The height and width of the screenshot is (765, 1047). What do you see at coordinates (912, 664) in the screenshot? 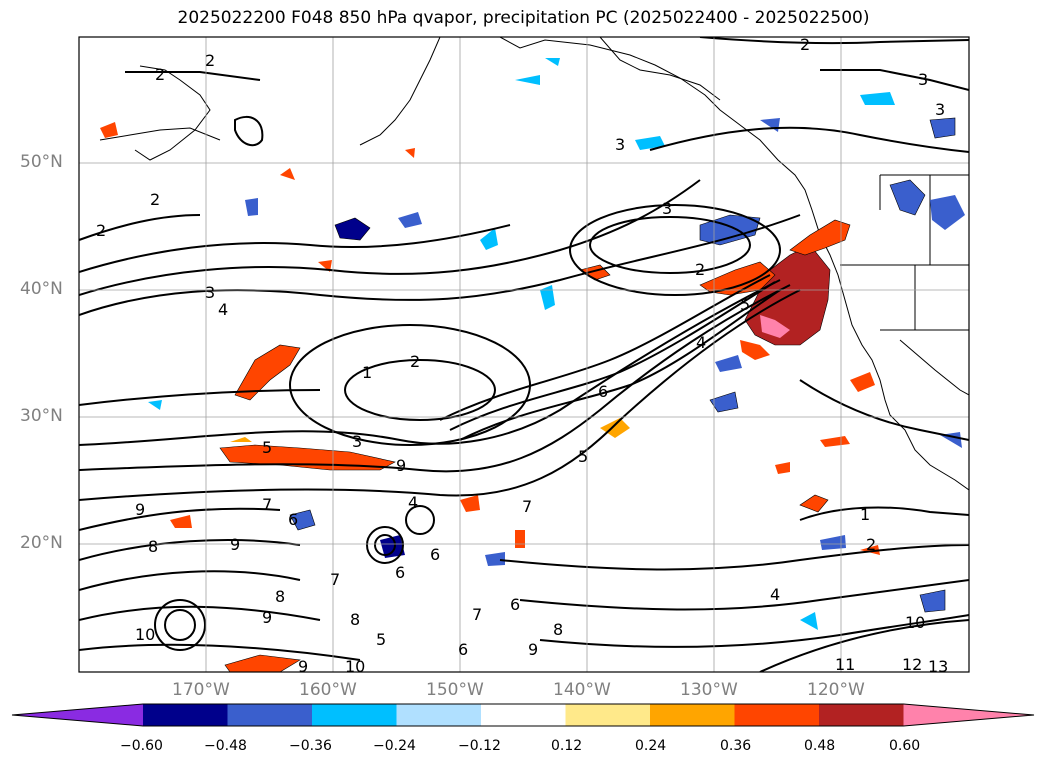
I see `contour-label: 12` at bounding box center [912, 664].